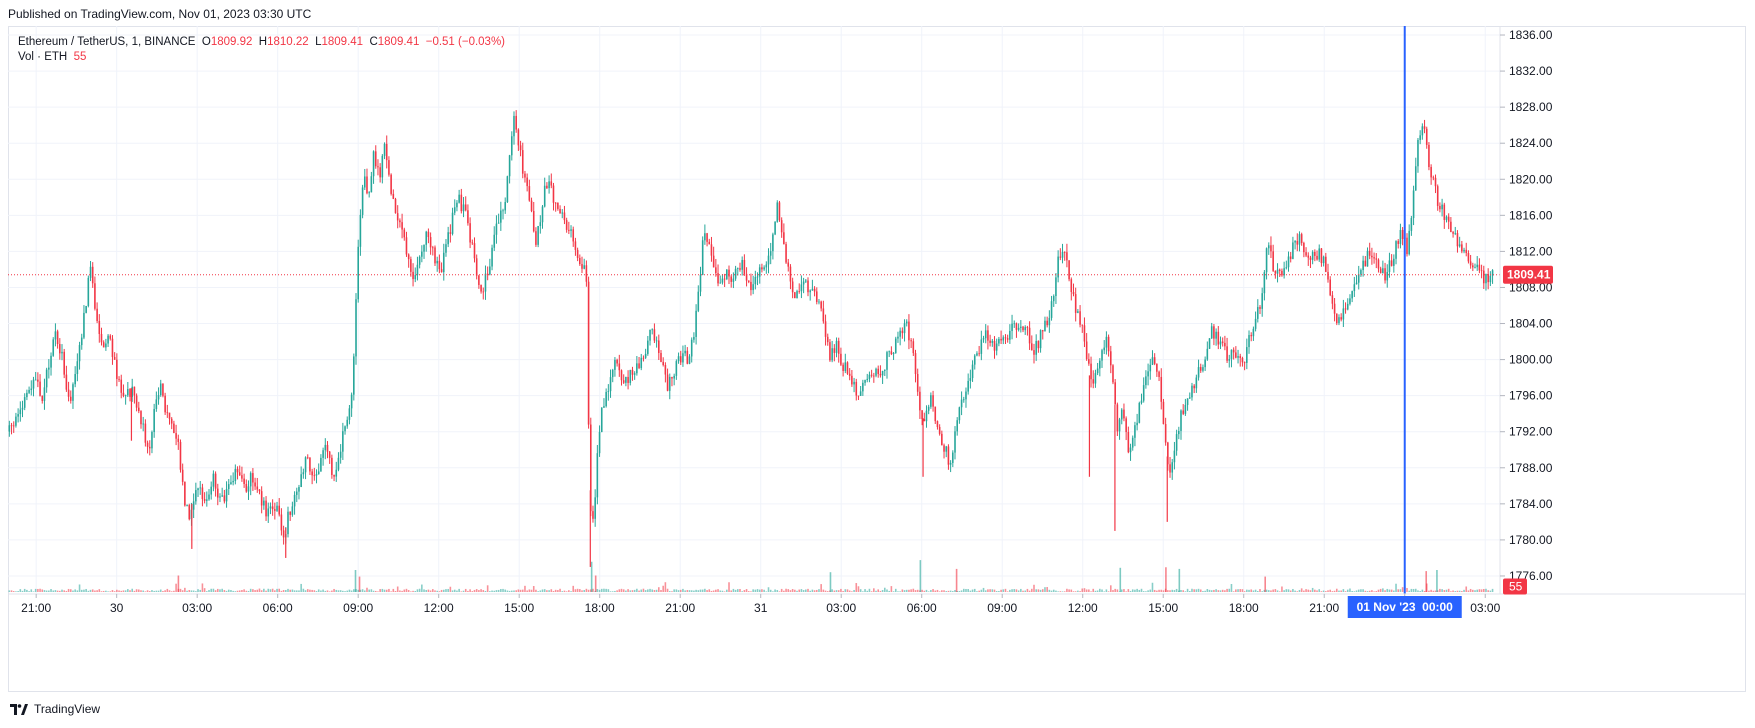 This screenshot has width=1755, height=728. Describe the element at coordinates (43, 57) in the screenshot. I see `volume-title: Vol · ETH` at that location.